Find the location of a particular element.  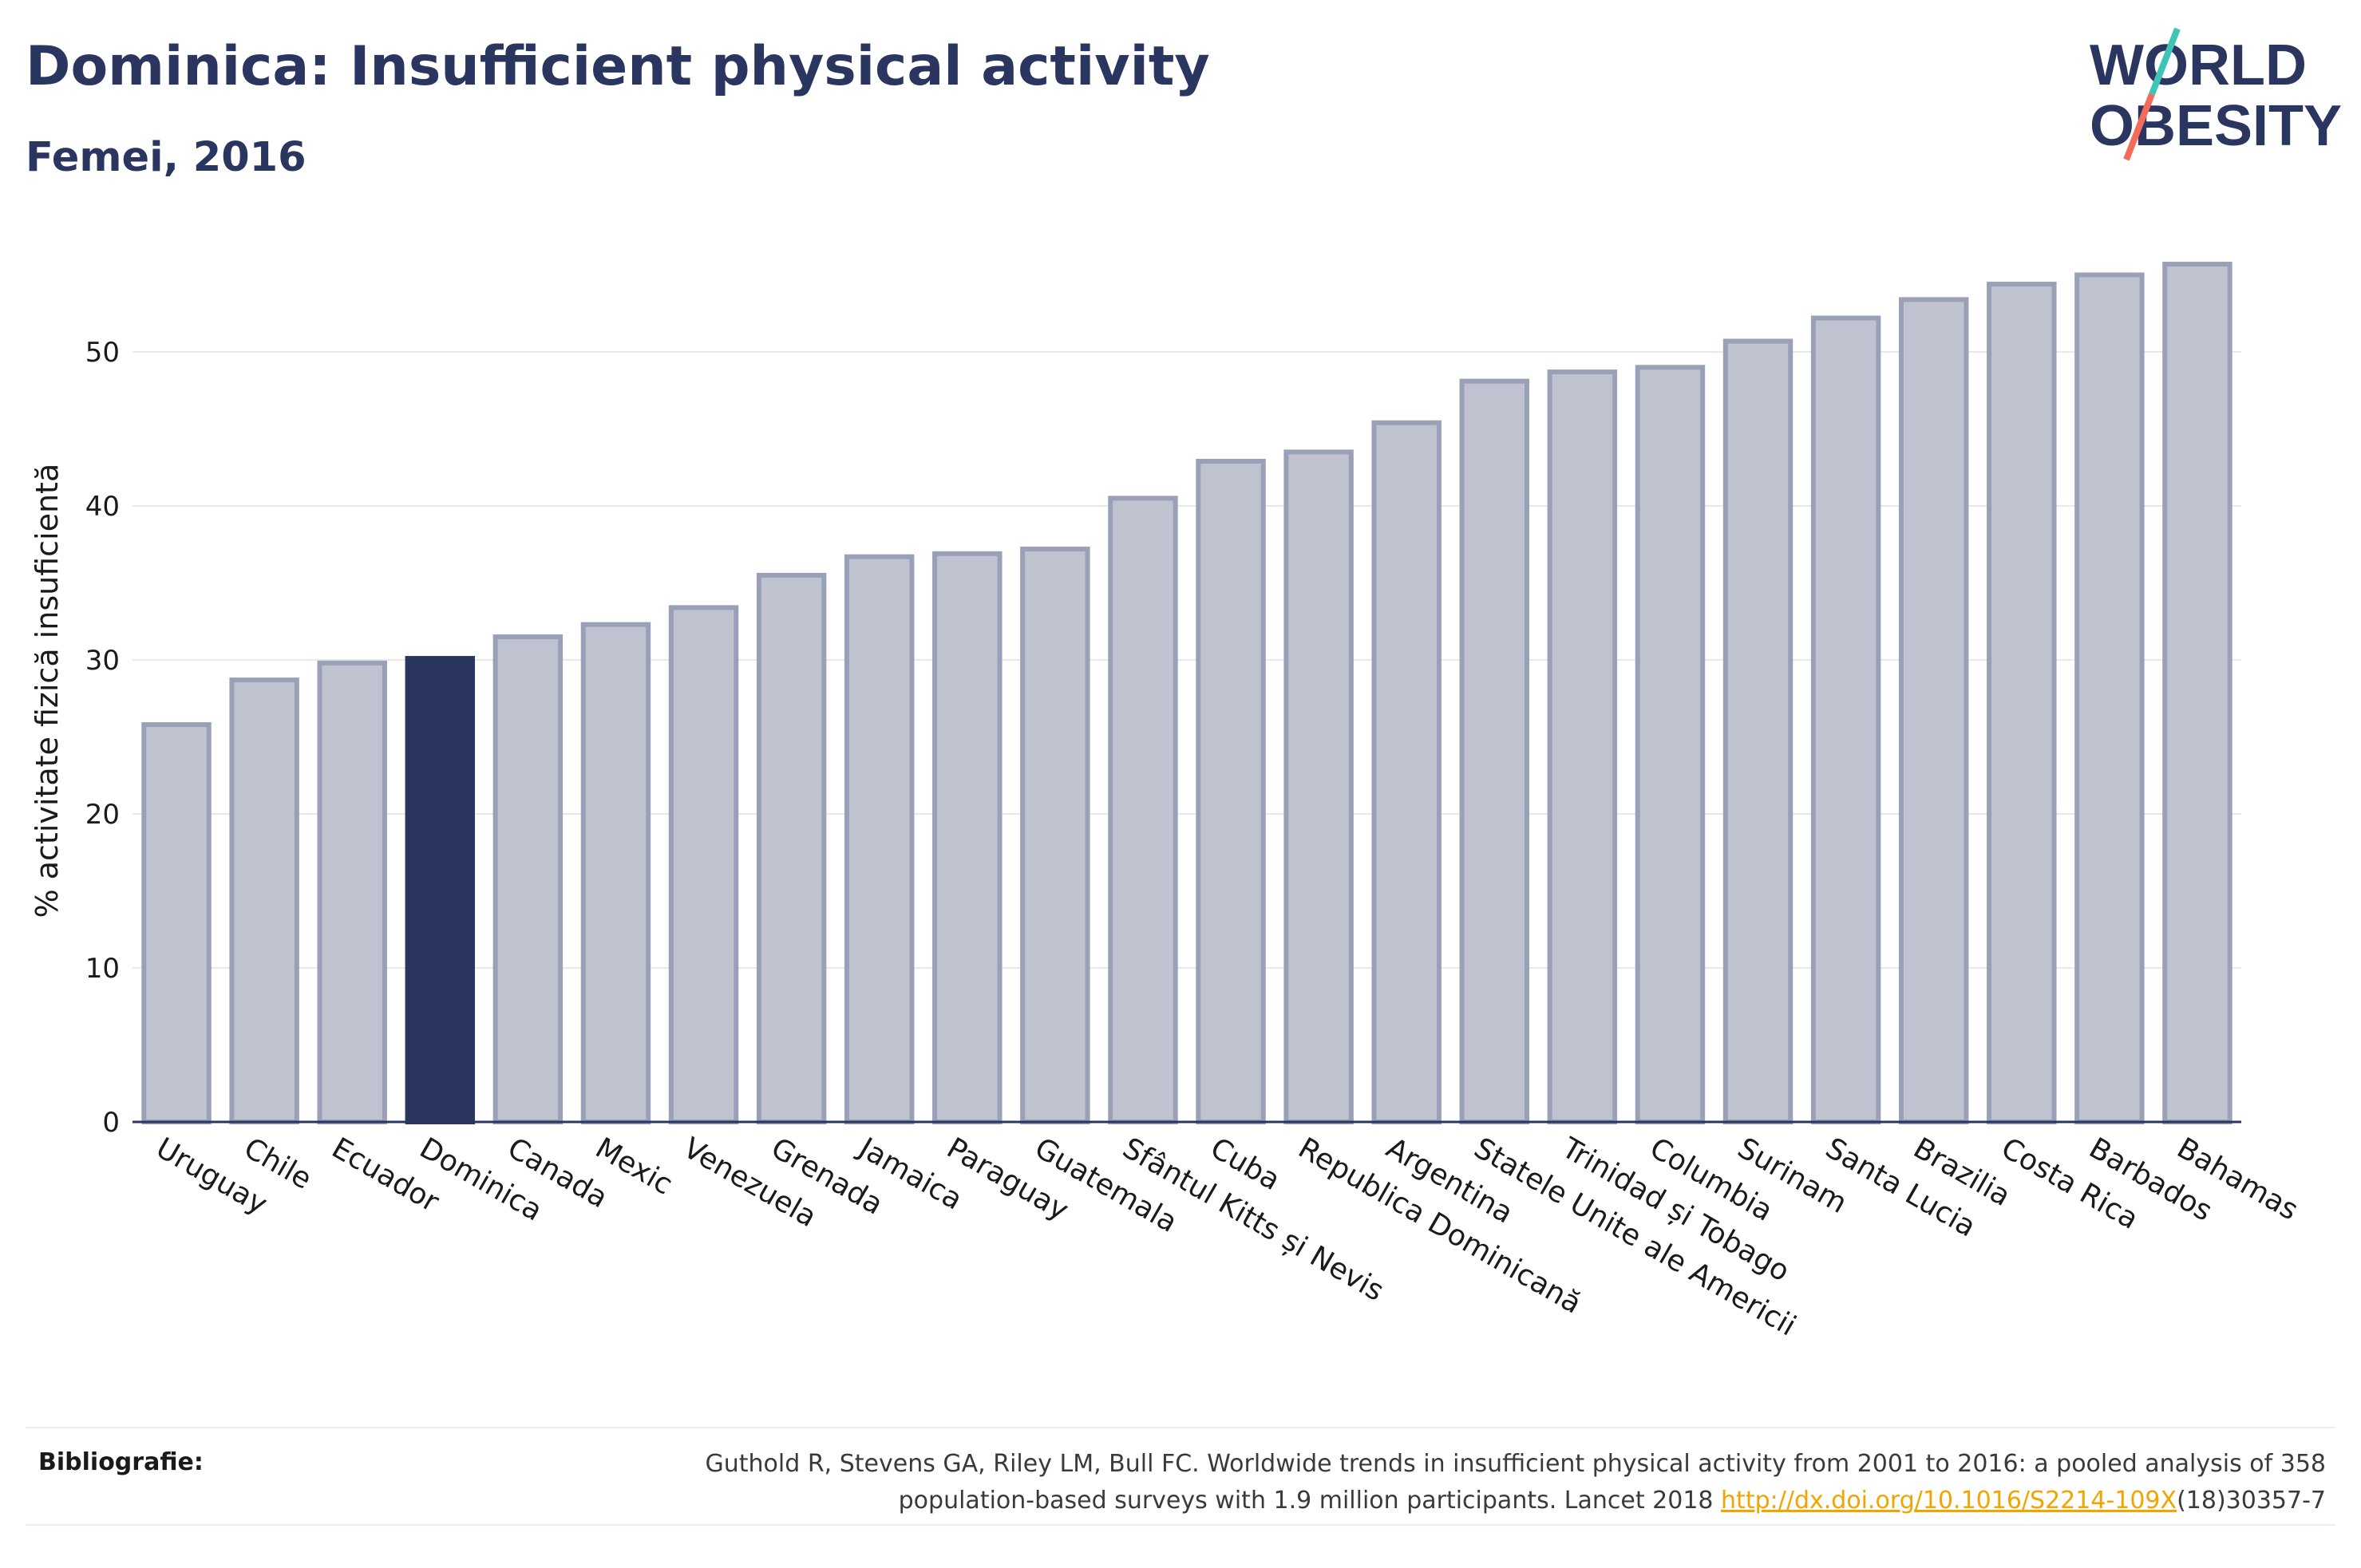

logo-slash-teal is located at coordinates (2165, 61).